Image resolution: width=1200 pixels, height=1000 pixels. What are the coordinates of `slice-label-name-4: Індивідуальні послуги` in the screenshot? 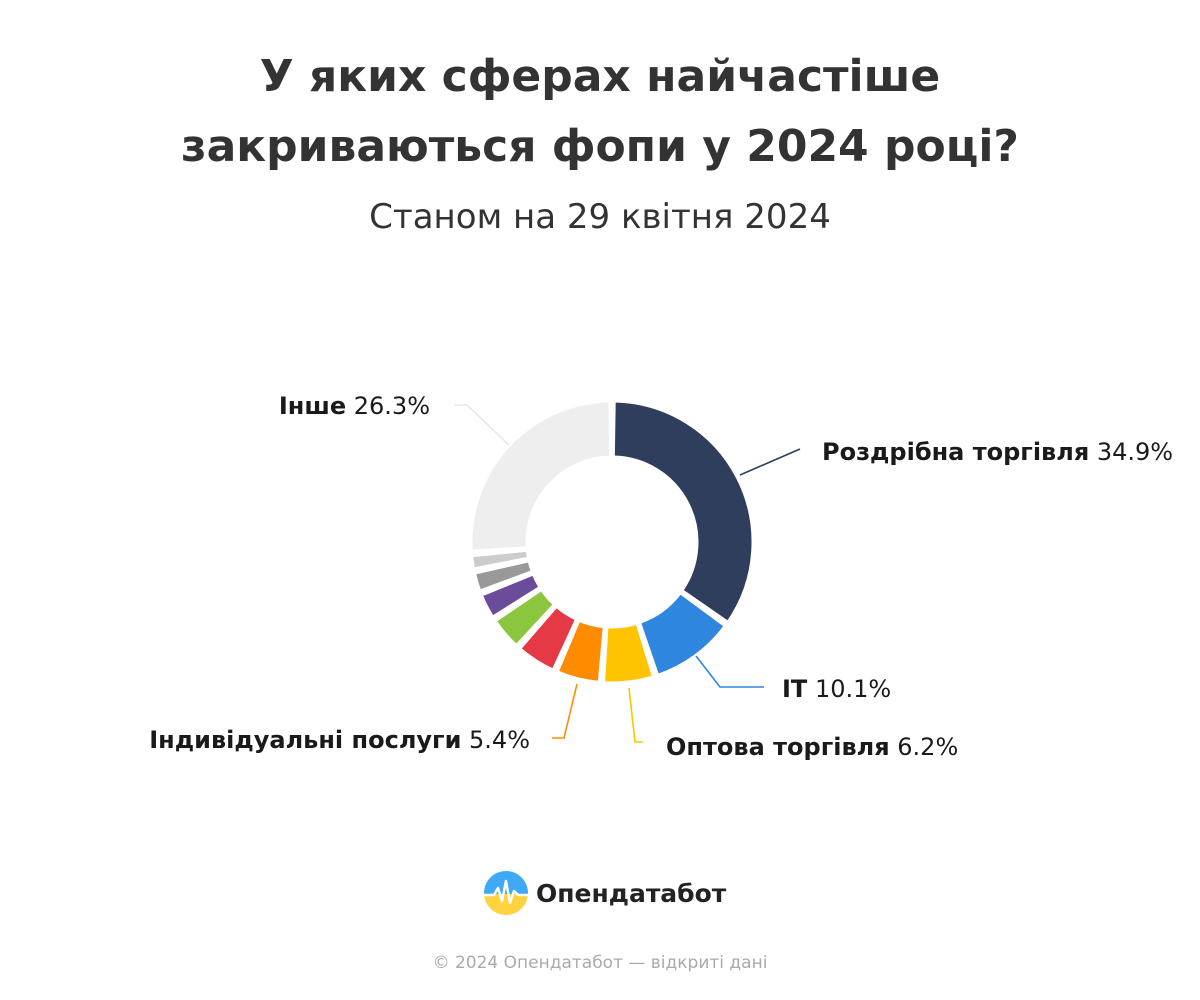 It's located at (305, 740).